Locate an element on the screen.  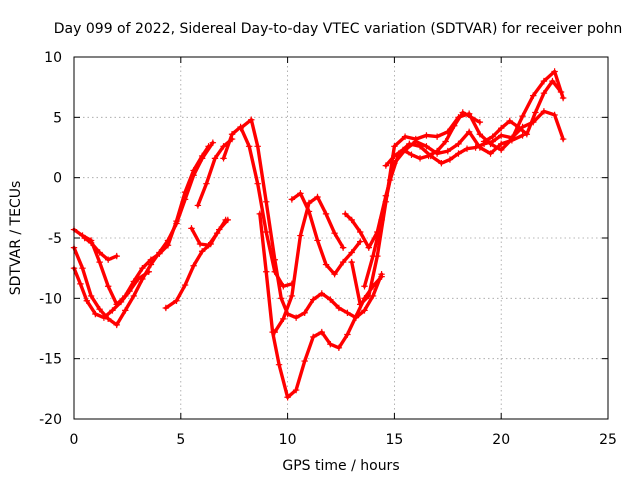
y-axis-label: SDTVAR / TECUs is located at coordinates (16, 238).